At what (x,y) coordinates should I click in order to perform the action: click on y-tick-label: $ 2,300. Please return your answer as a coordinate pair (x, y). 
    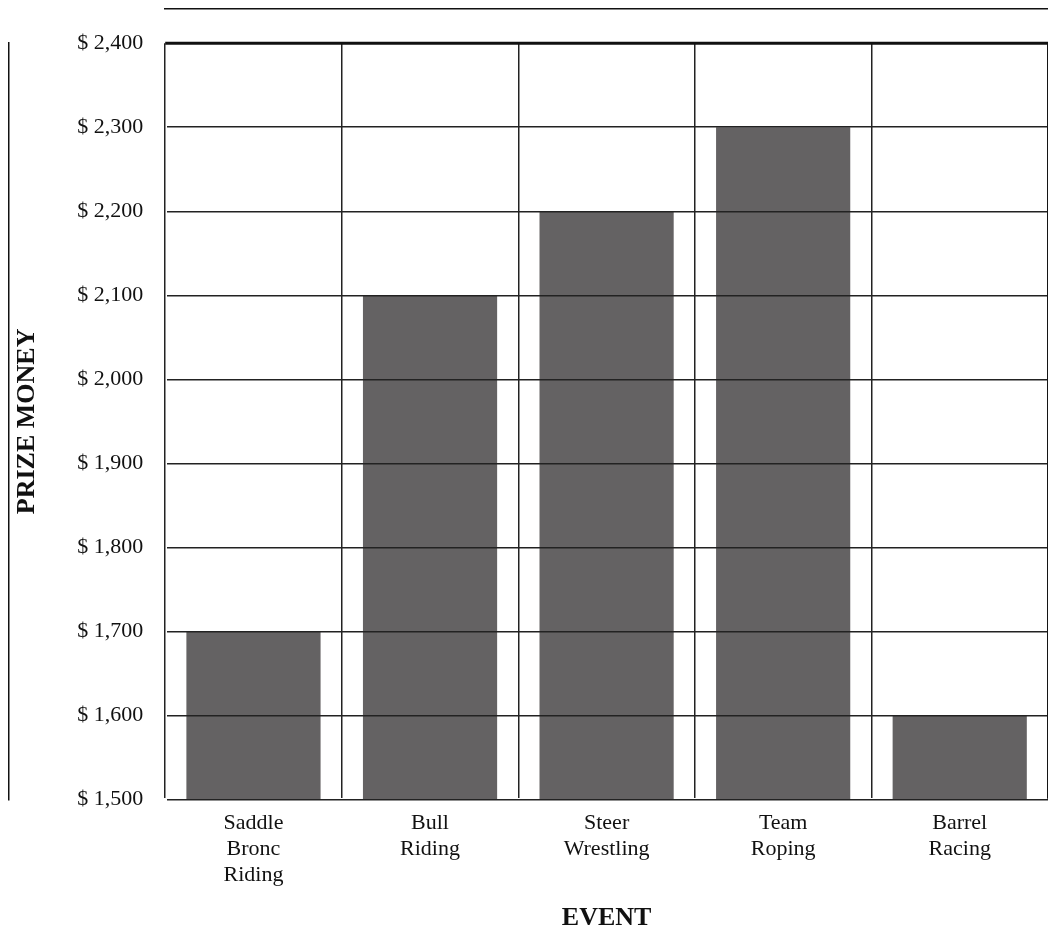
    Looking at the image, I should click on (110, 126).